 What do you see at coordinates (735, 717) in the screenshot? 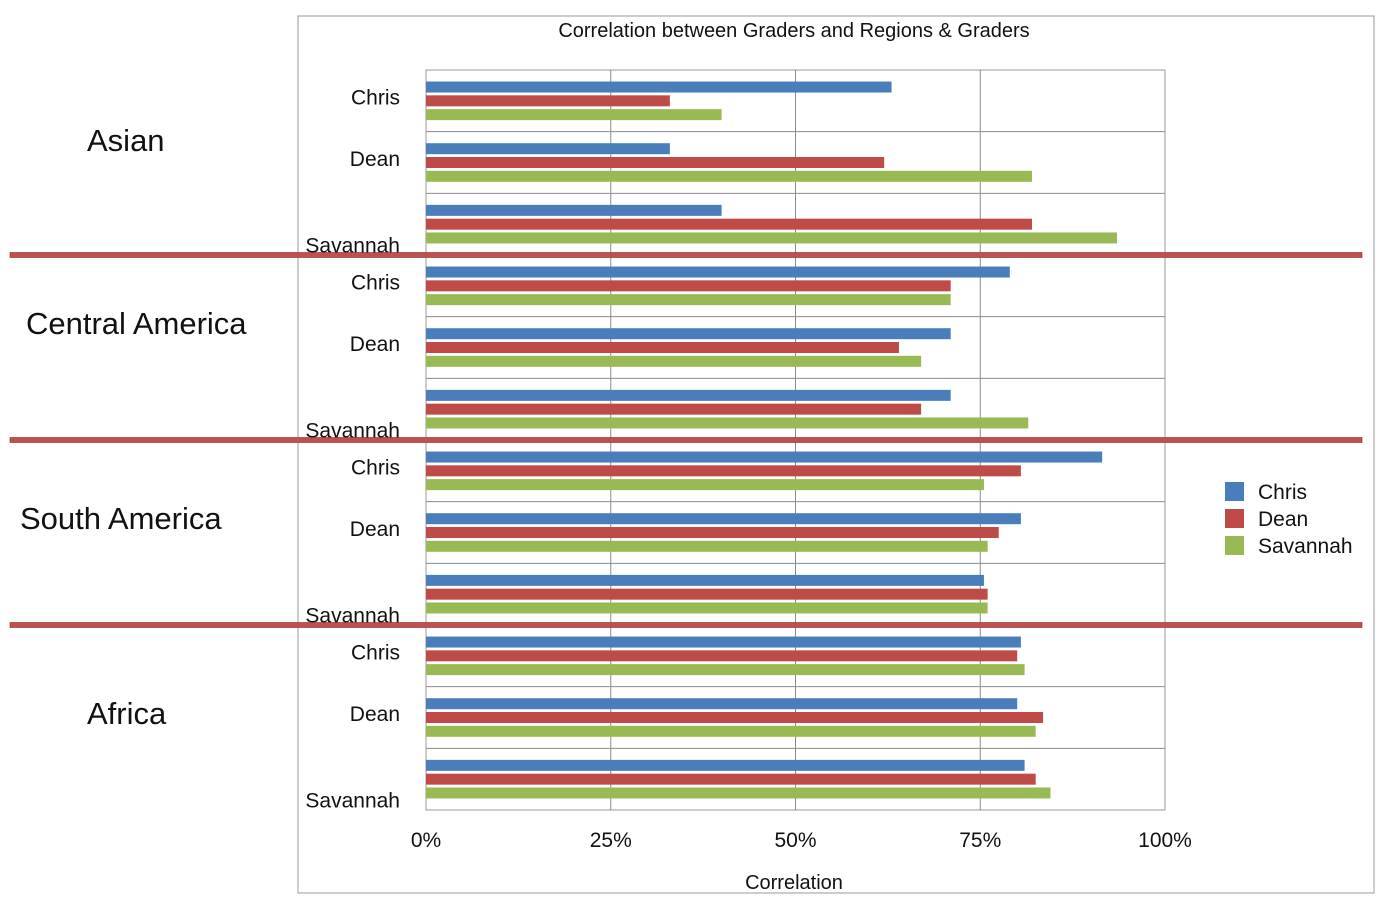
I see `bar-africa-dean-dean` at bounding box center [735, 717].